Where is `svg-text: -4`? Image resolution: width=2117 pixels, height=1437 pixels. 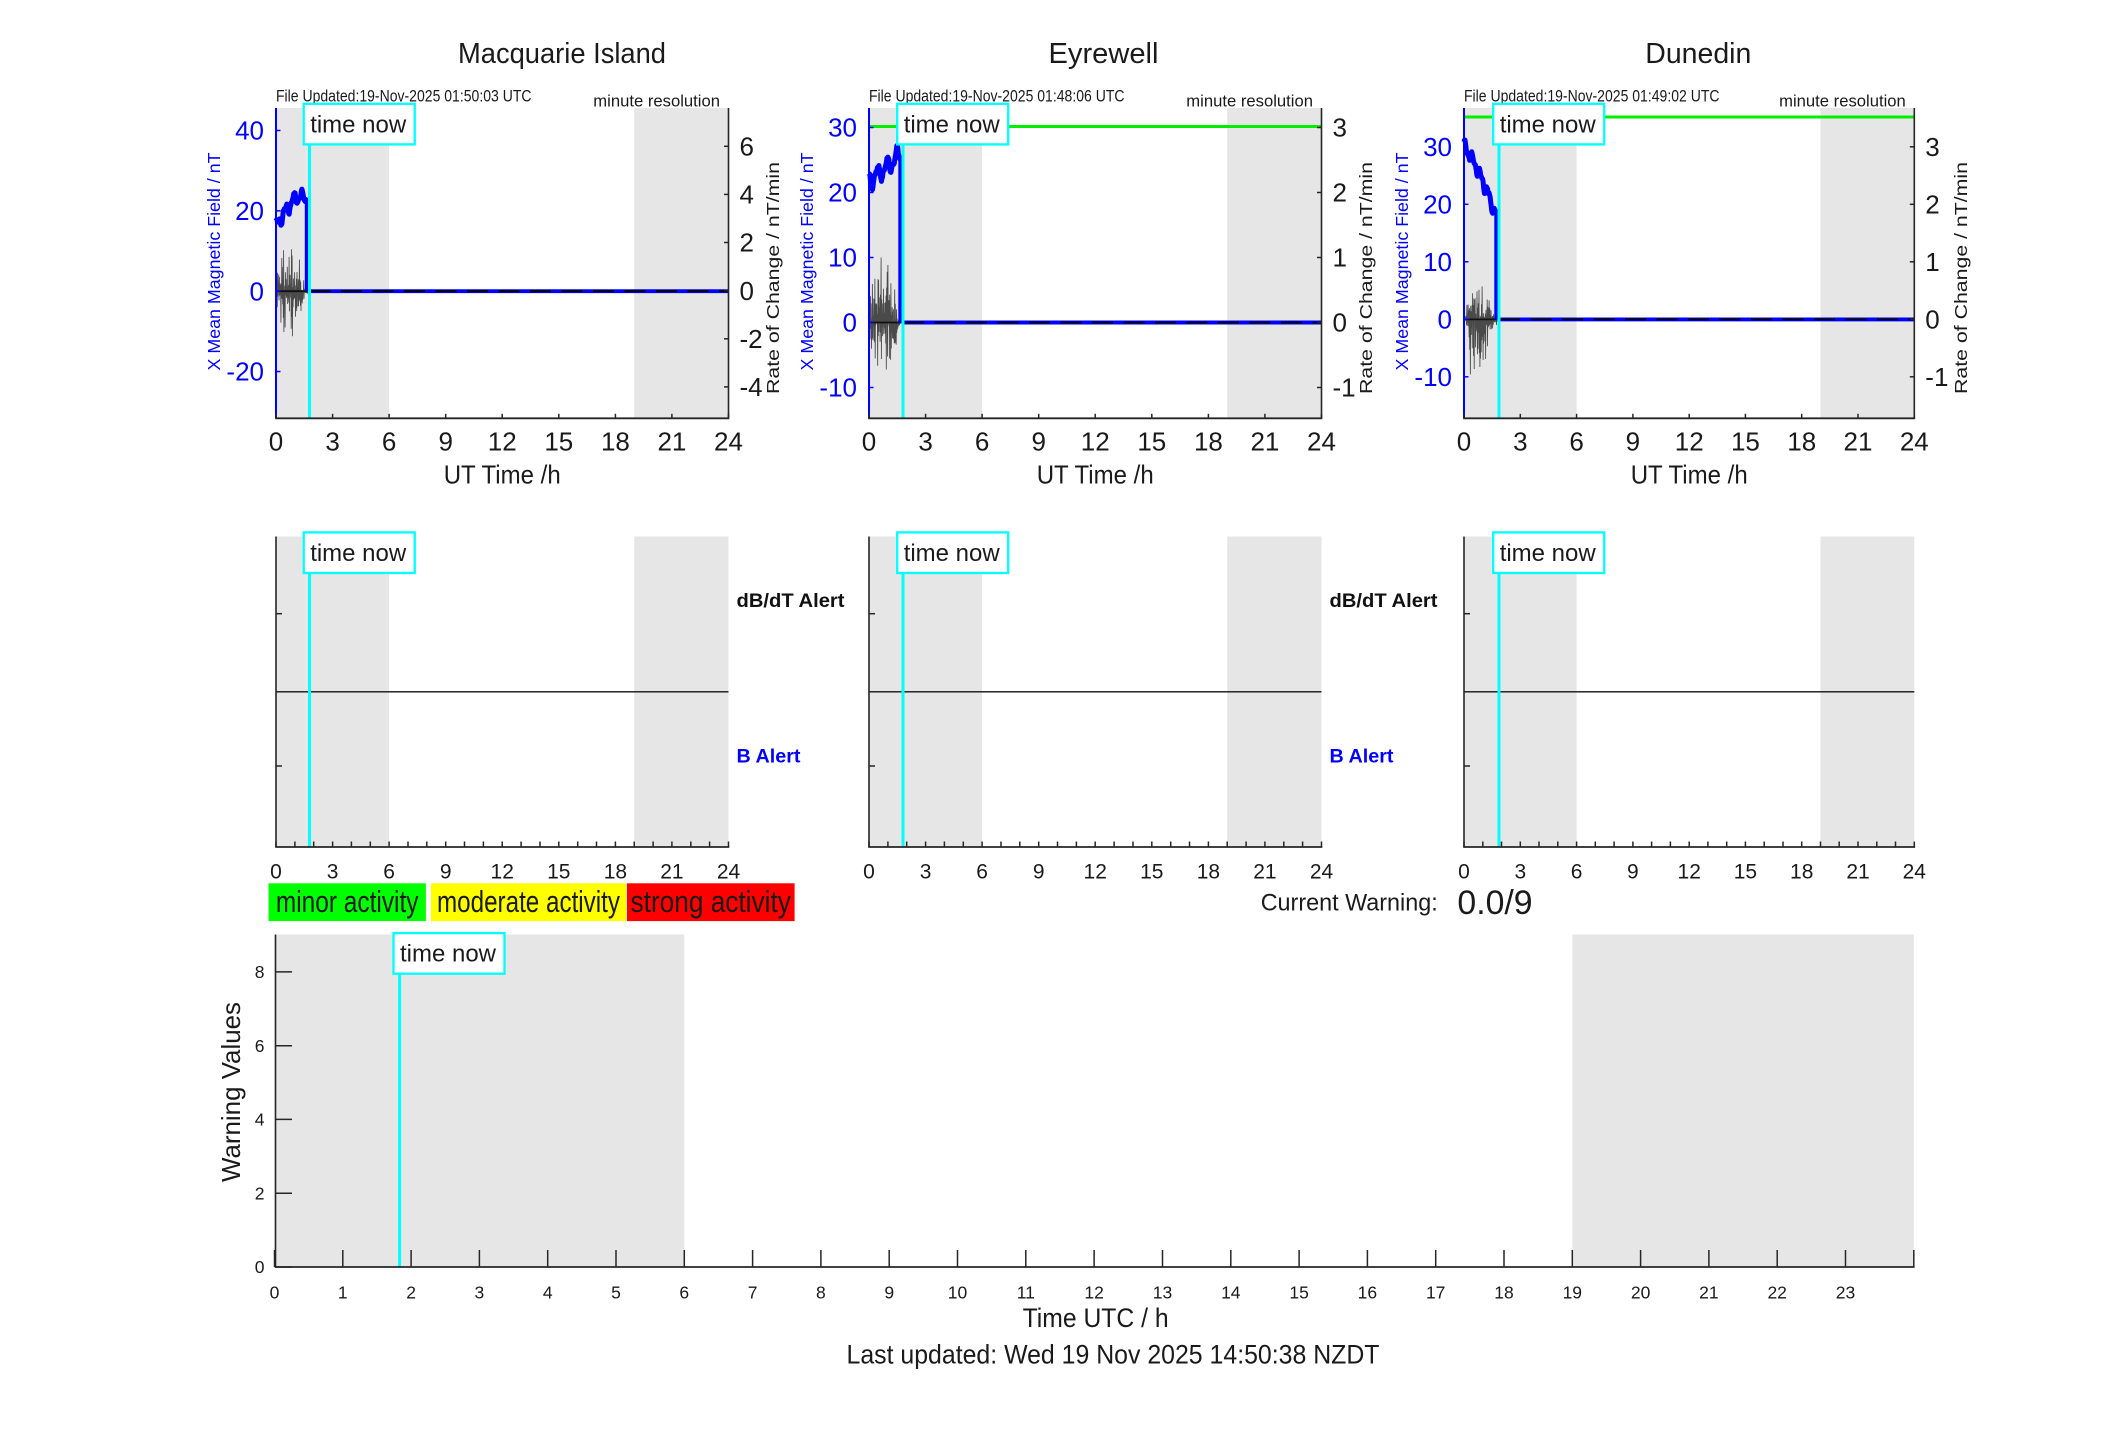
svg-text: -4 is located at coordinates (751, 387).